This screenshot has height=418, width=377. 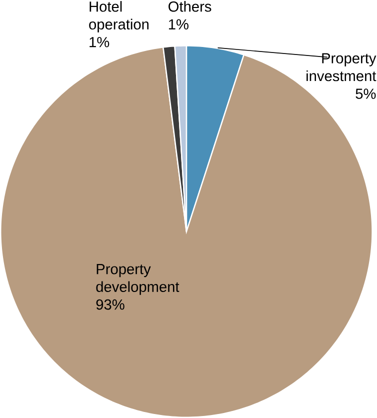 I want to click on data-label: 5%, so click(x=366, y=93).